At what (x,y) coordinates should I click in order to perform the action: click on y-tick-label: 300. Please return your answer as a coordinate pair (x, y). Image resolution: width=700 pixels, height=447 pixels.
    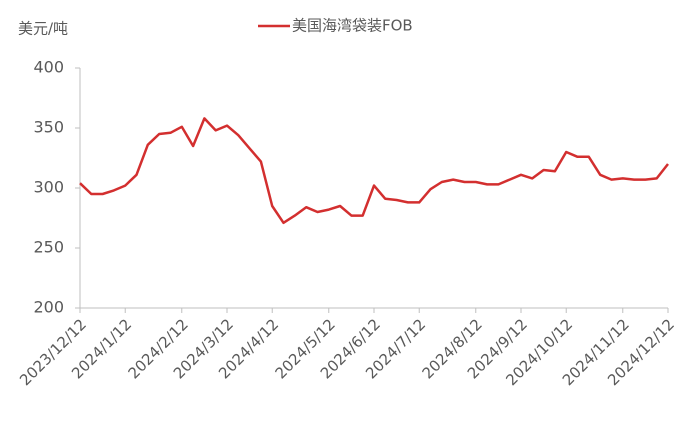
    Looking at the image, I should click on (48, 187).